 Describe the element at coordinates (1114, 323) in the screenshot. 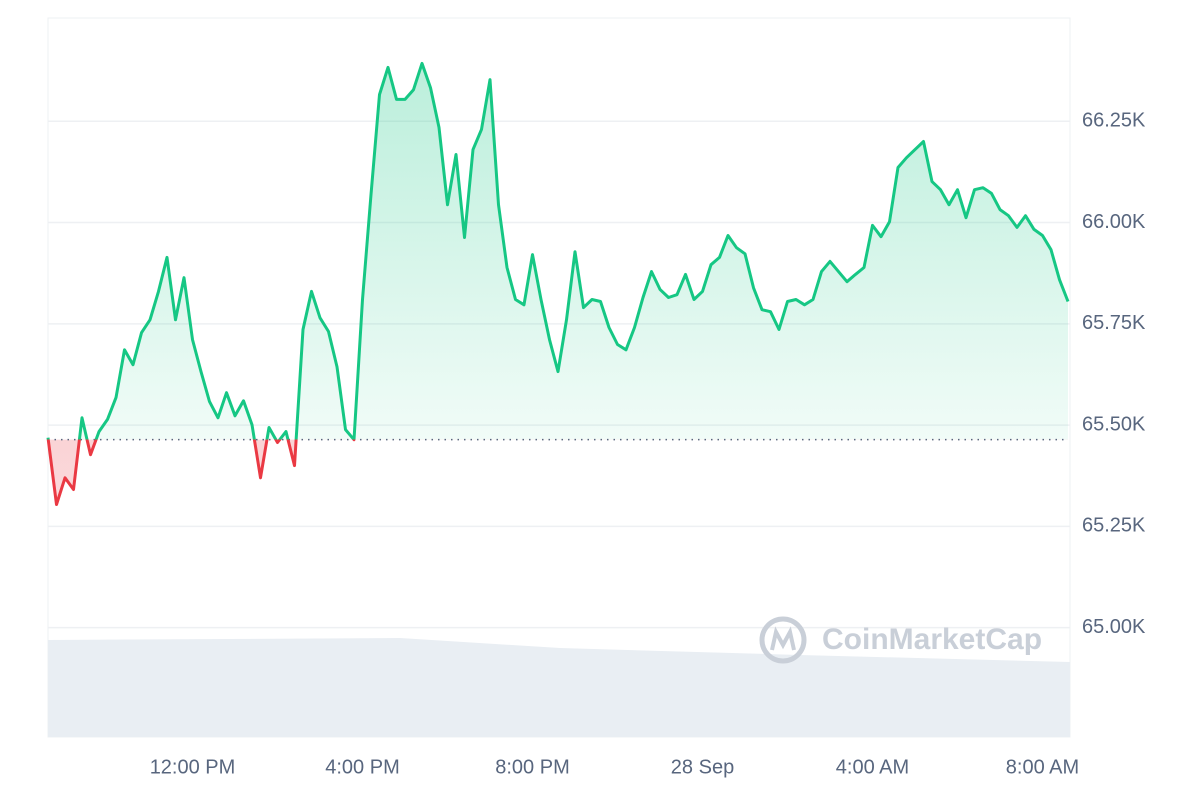

I see `y-tick-label: 65.75K` at that location.